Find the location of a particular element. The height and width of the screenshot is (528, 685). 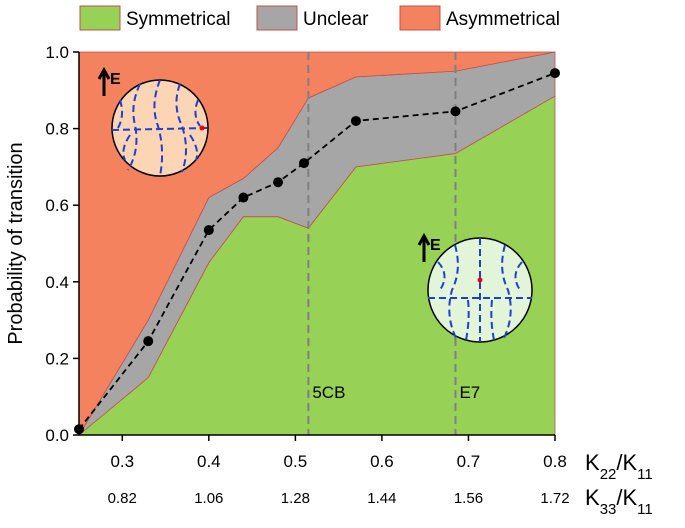

axis-label-part: 33 is located at coordinates (608, 509).